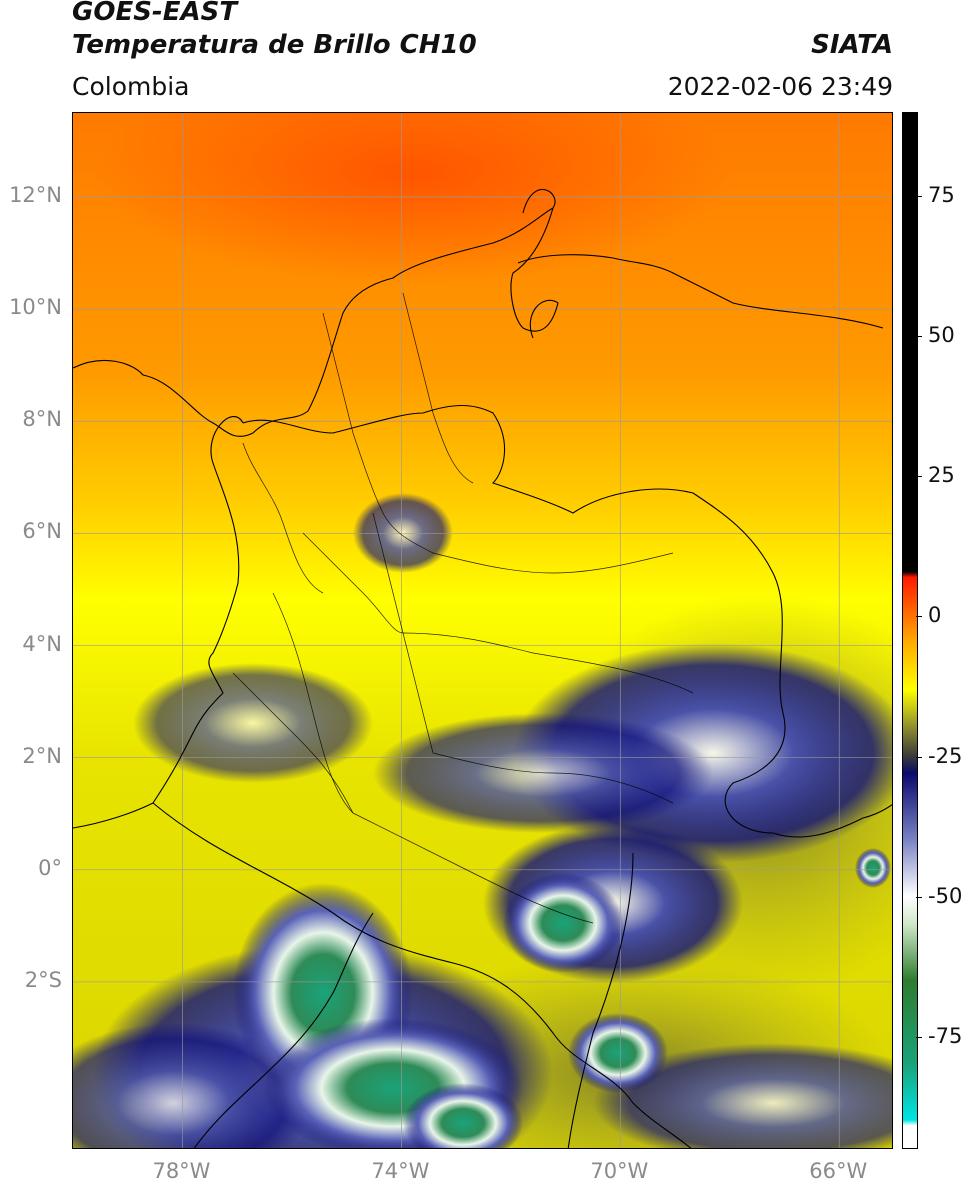  What do you see at coordinates (910, 630) in the screenshot?
I see `colorbar` at bounding box center [910, 630].